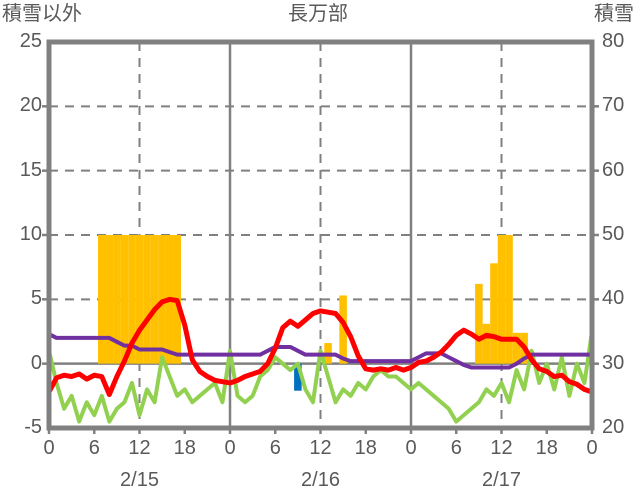 The image size is (636, 501). What do you see at coordinates (318, 14) in the screenshot?
I see `chart-title: 長万部` at bounding box center [318, 14].